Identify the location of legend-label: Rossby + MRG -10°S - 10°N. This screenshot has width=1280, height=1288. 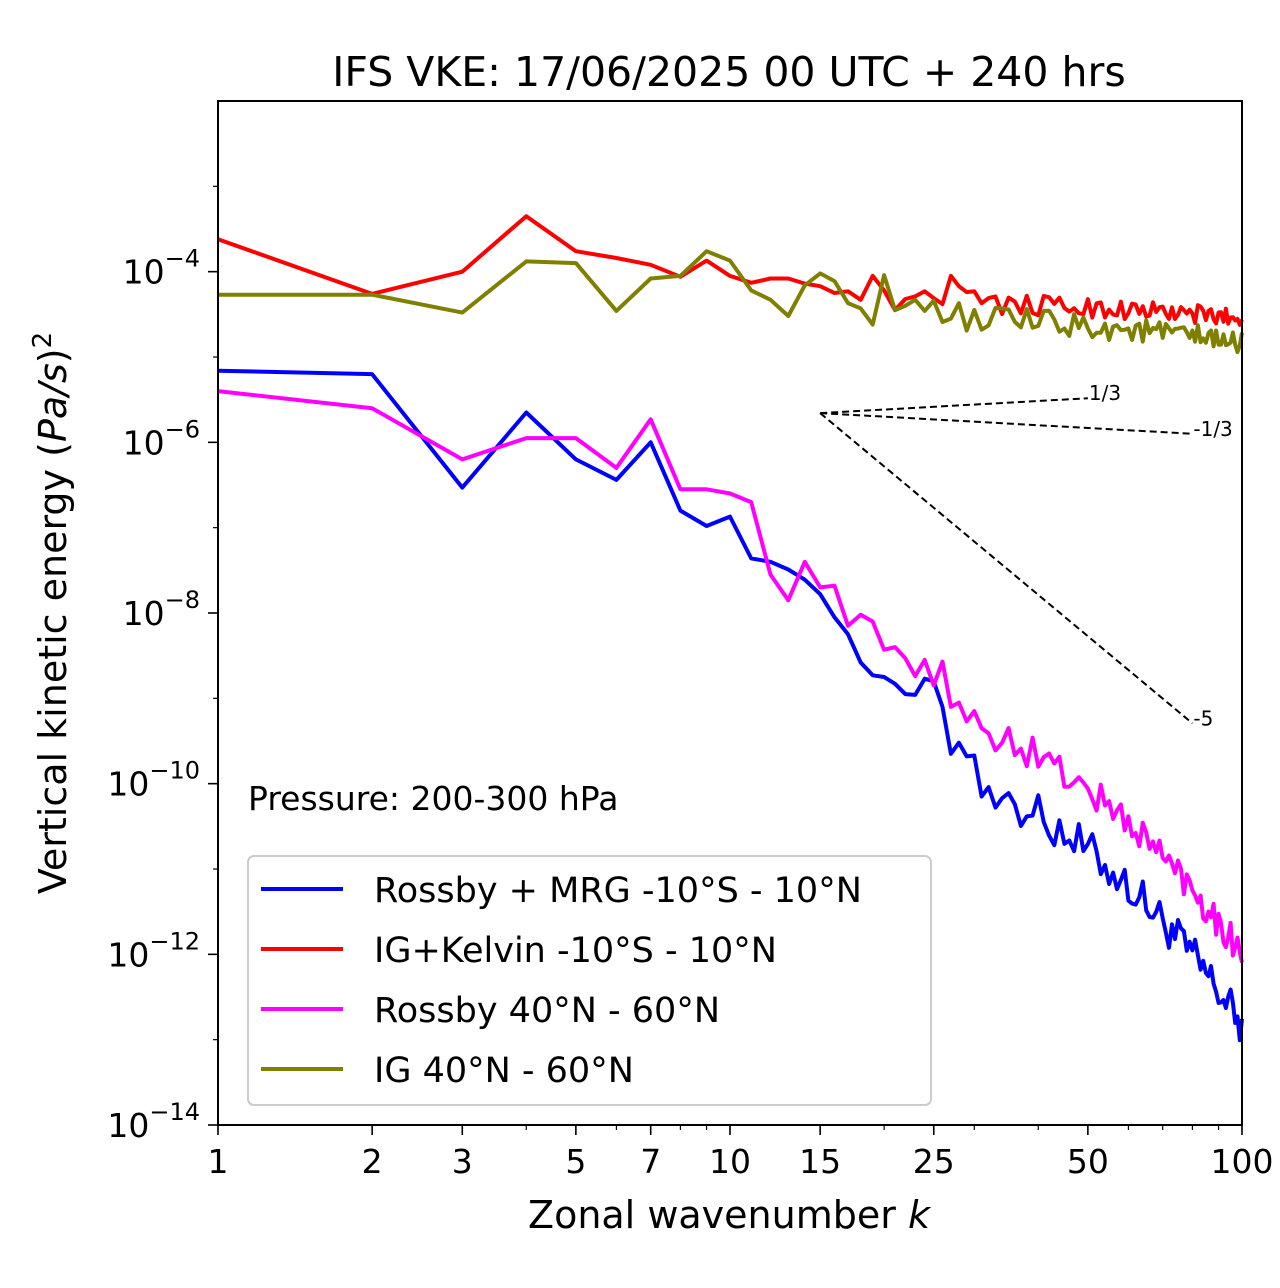
(618, 891).